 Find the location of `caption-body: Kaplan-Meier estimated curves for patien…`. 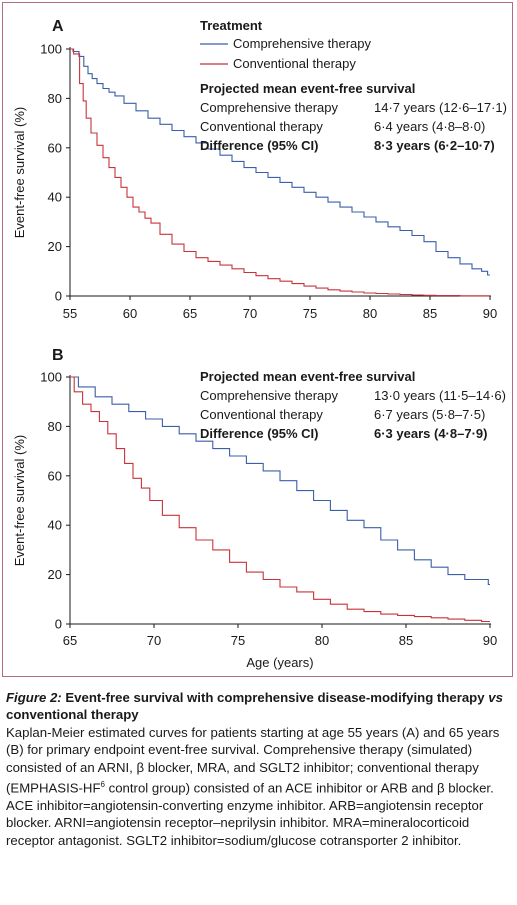

caption-body: Kaplan-Meier estimated curves for patien… is located at coordinates (258, 786).